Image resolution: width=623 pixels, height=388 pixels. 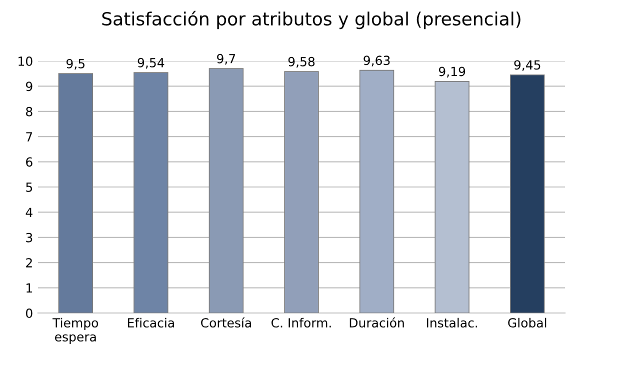 I want to click on x-tick-label: Instalac., so click(x=452, y=323).